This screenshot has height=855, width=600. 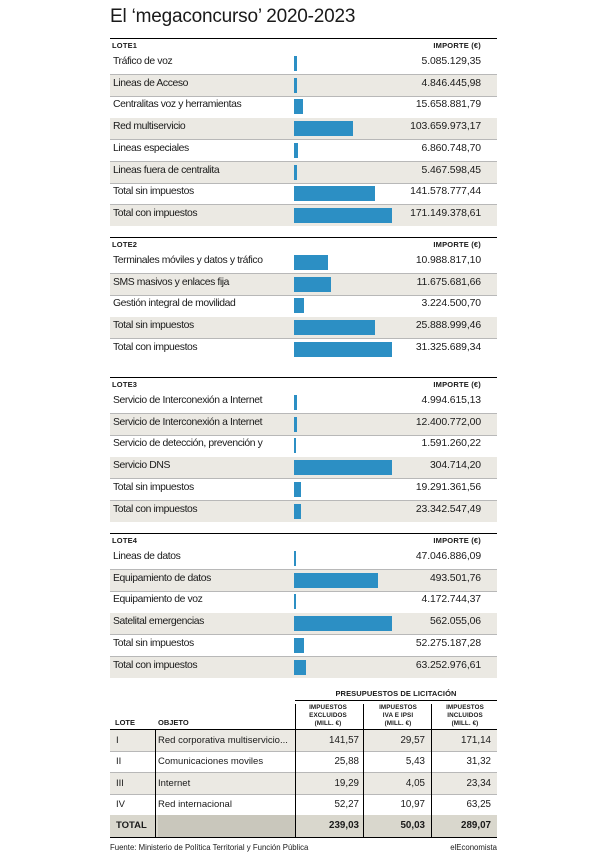 What do you see at coordinates (445, 127) in the screenshot?
I see `bar-value-label: 103.659.973,17` at bounding box center [445, 127].